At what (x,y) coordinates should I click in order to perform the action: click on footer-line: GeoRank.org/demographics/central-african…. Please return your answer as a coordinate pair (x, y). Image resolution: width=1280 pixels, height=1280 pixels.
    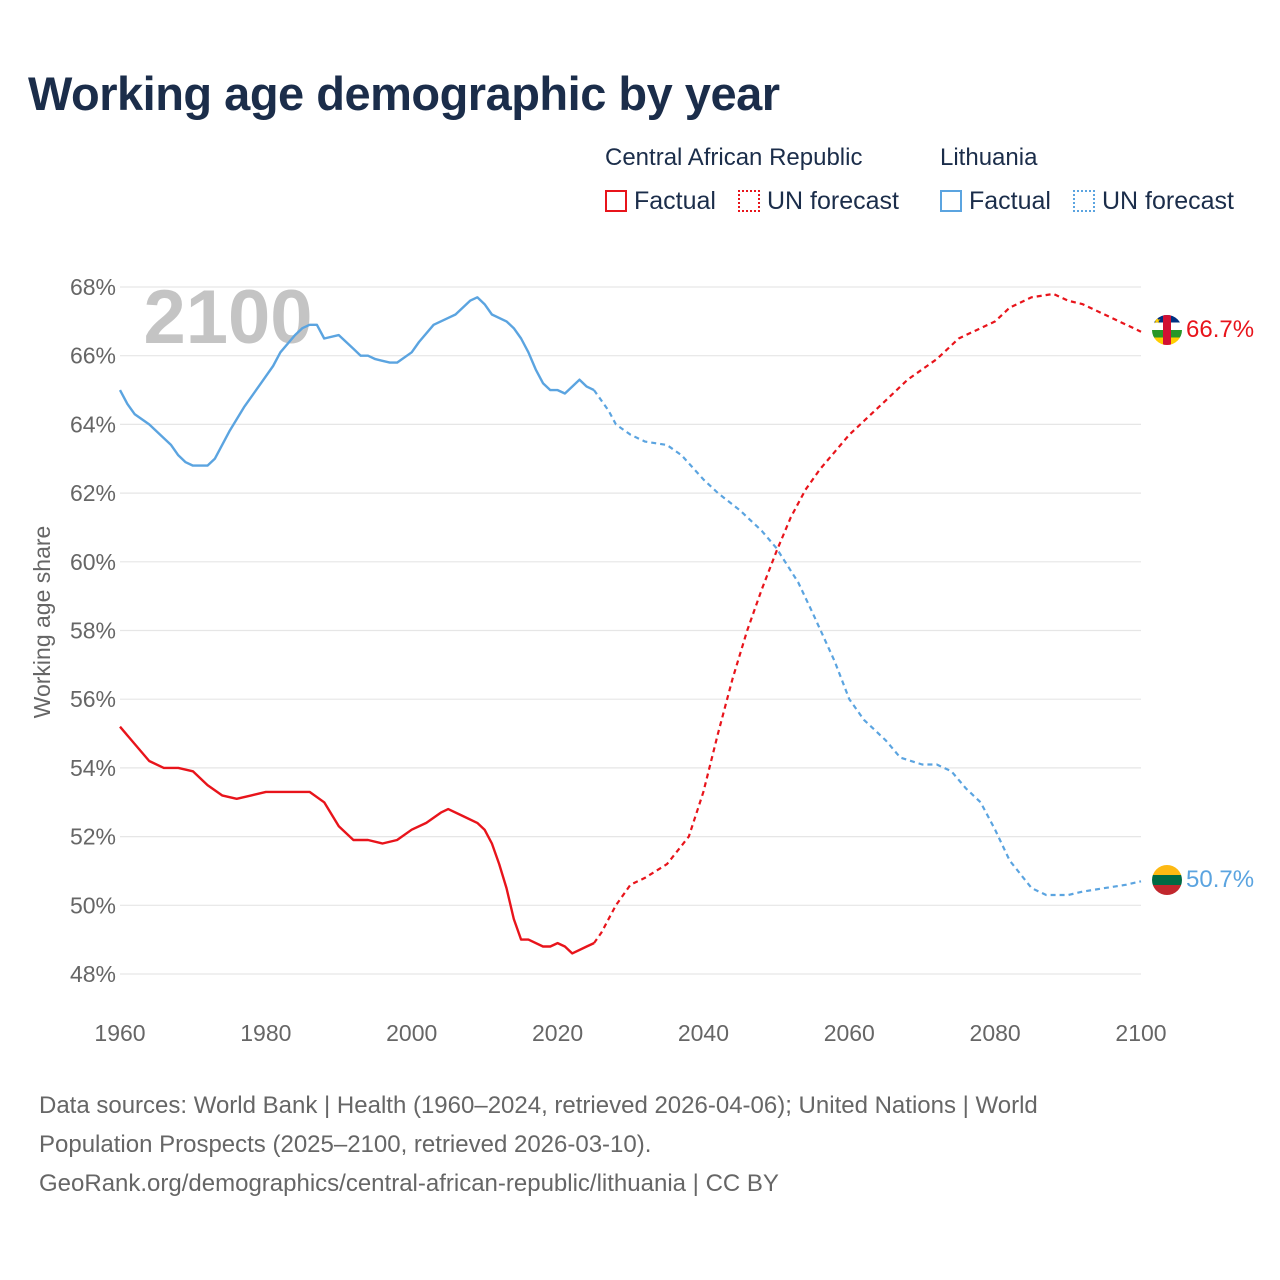
    Looking at the image, I should click on (409, 1183).